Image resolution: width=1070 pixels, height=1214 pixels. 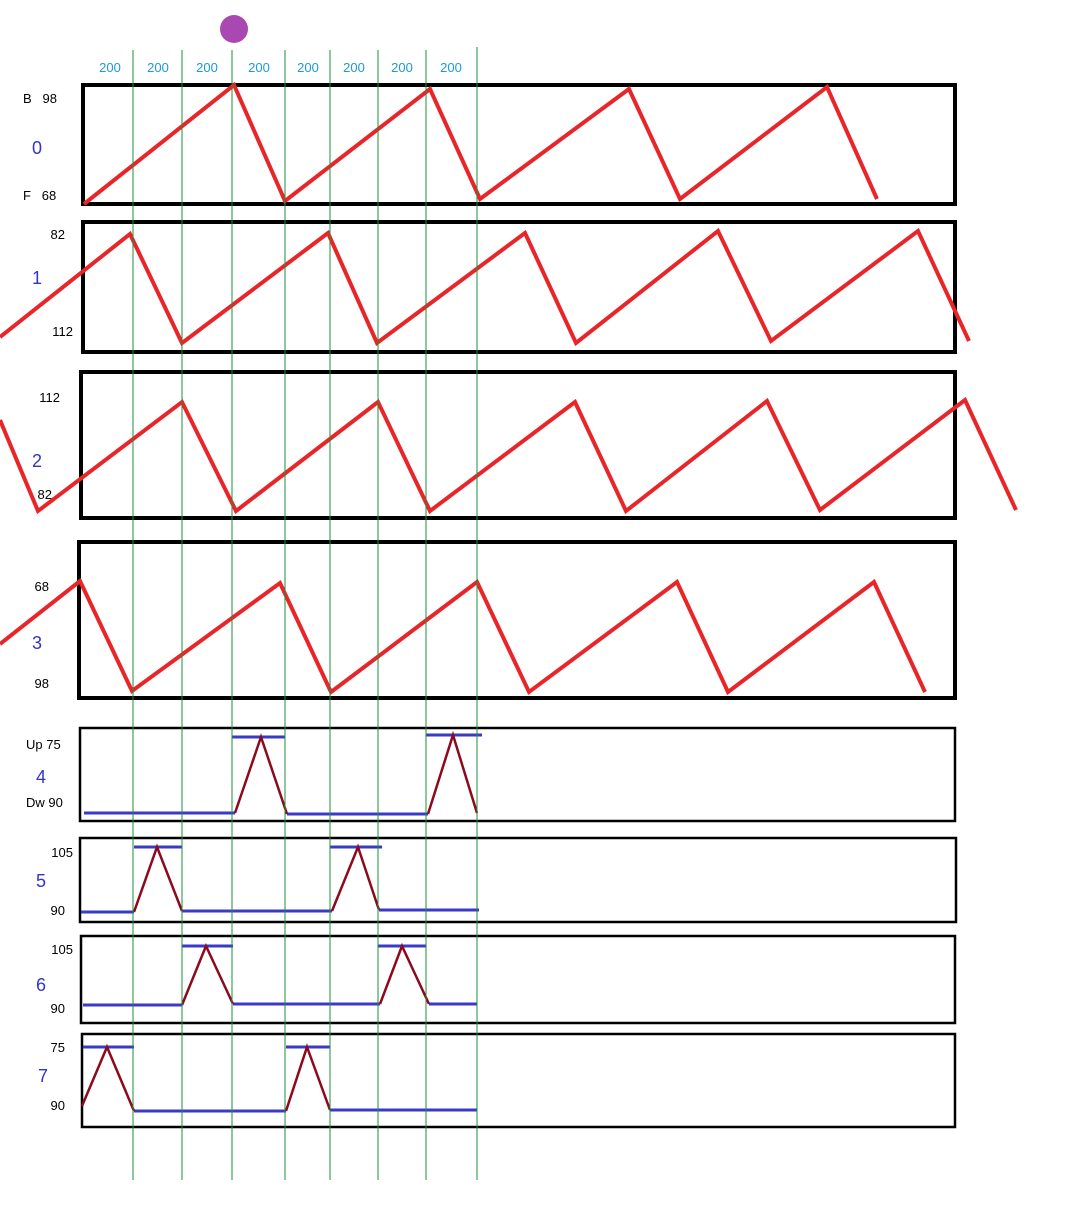 I want to click on panel-2-top-label: 112, so click(x=49, y=397).